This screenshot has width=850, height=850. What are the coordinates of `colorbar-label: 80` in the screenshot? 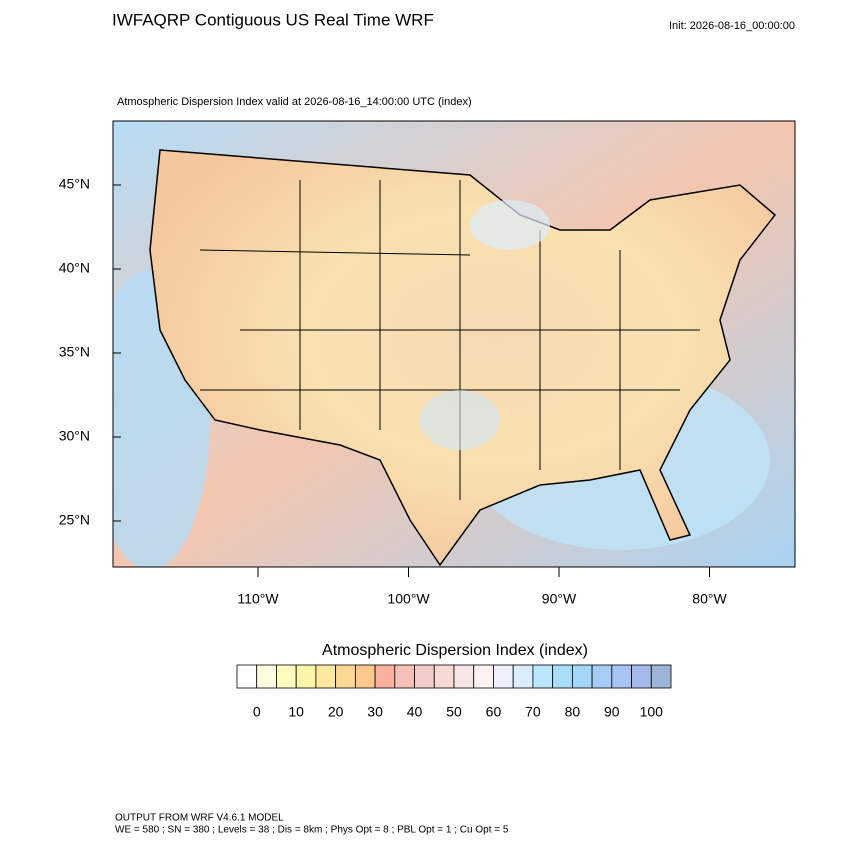 It's located at (573, 712).